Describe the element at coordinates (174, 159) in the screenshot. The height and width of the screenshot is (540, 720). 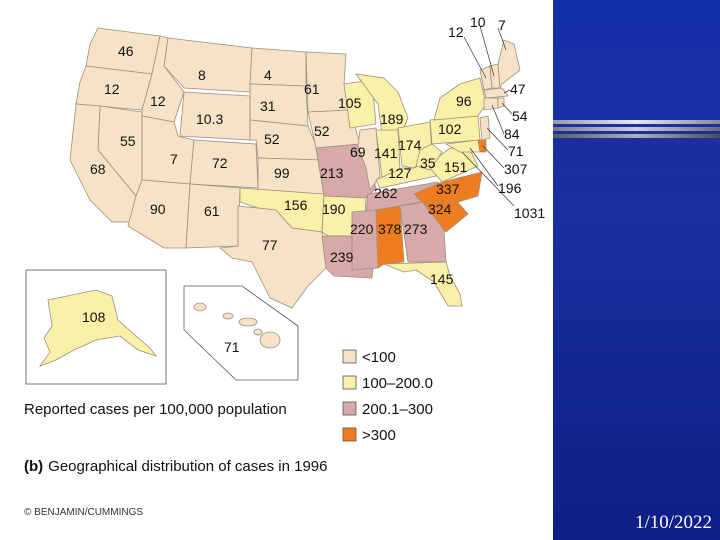
I see `label-ut: 7` at that location.